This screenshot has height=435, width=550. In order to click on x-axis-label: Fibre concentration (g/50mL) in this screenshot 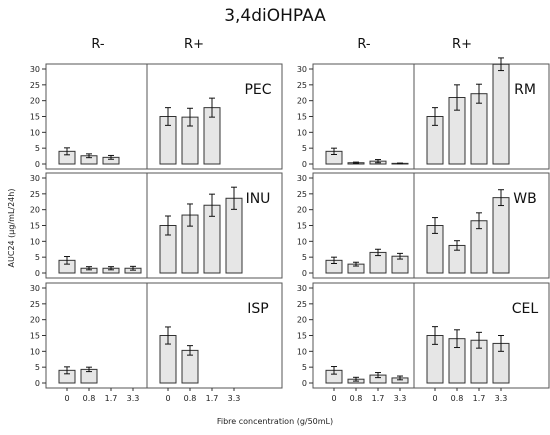, I will do `click(275, 421)`.